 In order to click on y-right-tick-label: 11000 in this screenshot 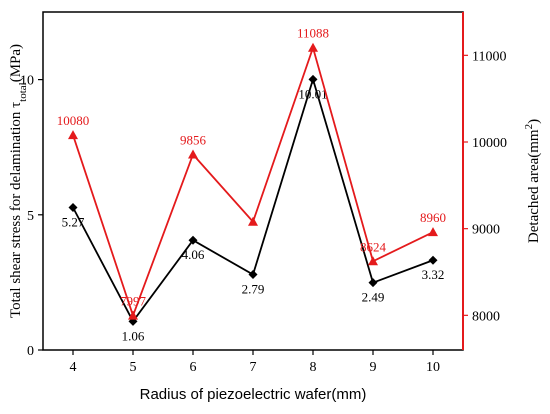, I will do `click(489, 56)`.